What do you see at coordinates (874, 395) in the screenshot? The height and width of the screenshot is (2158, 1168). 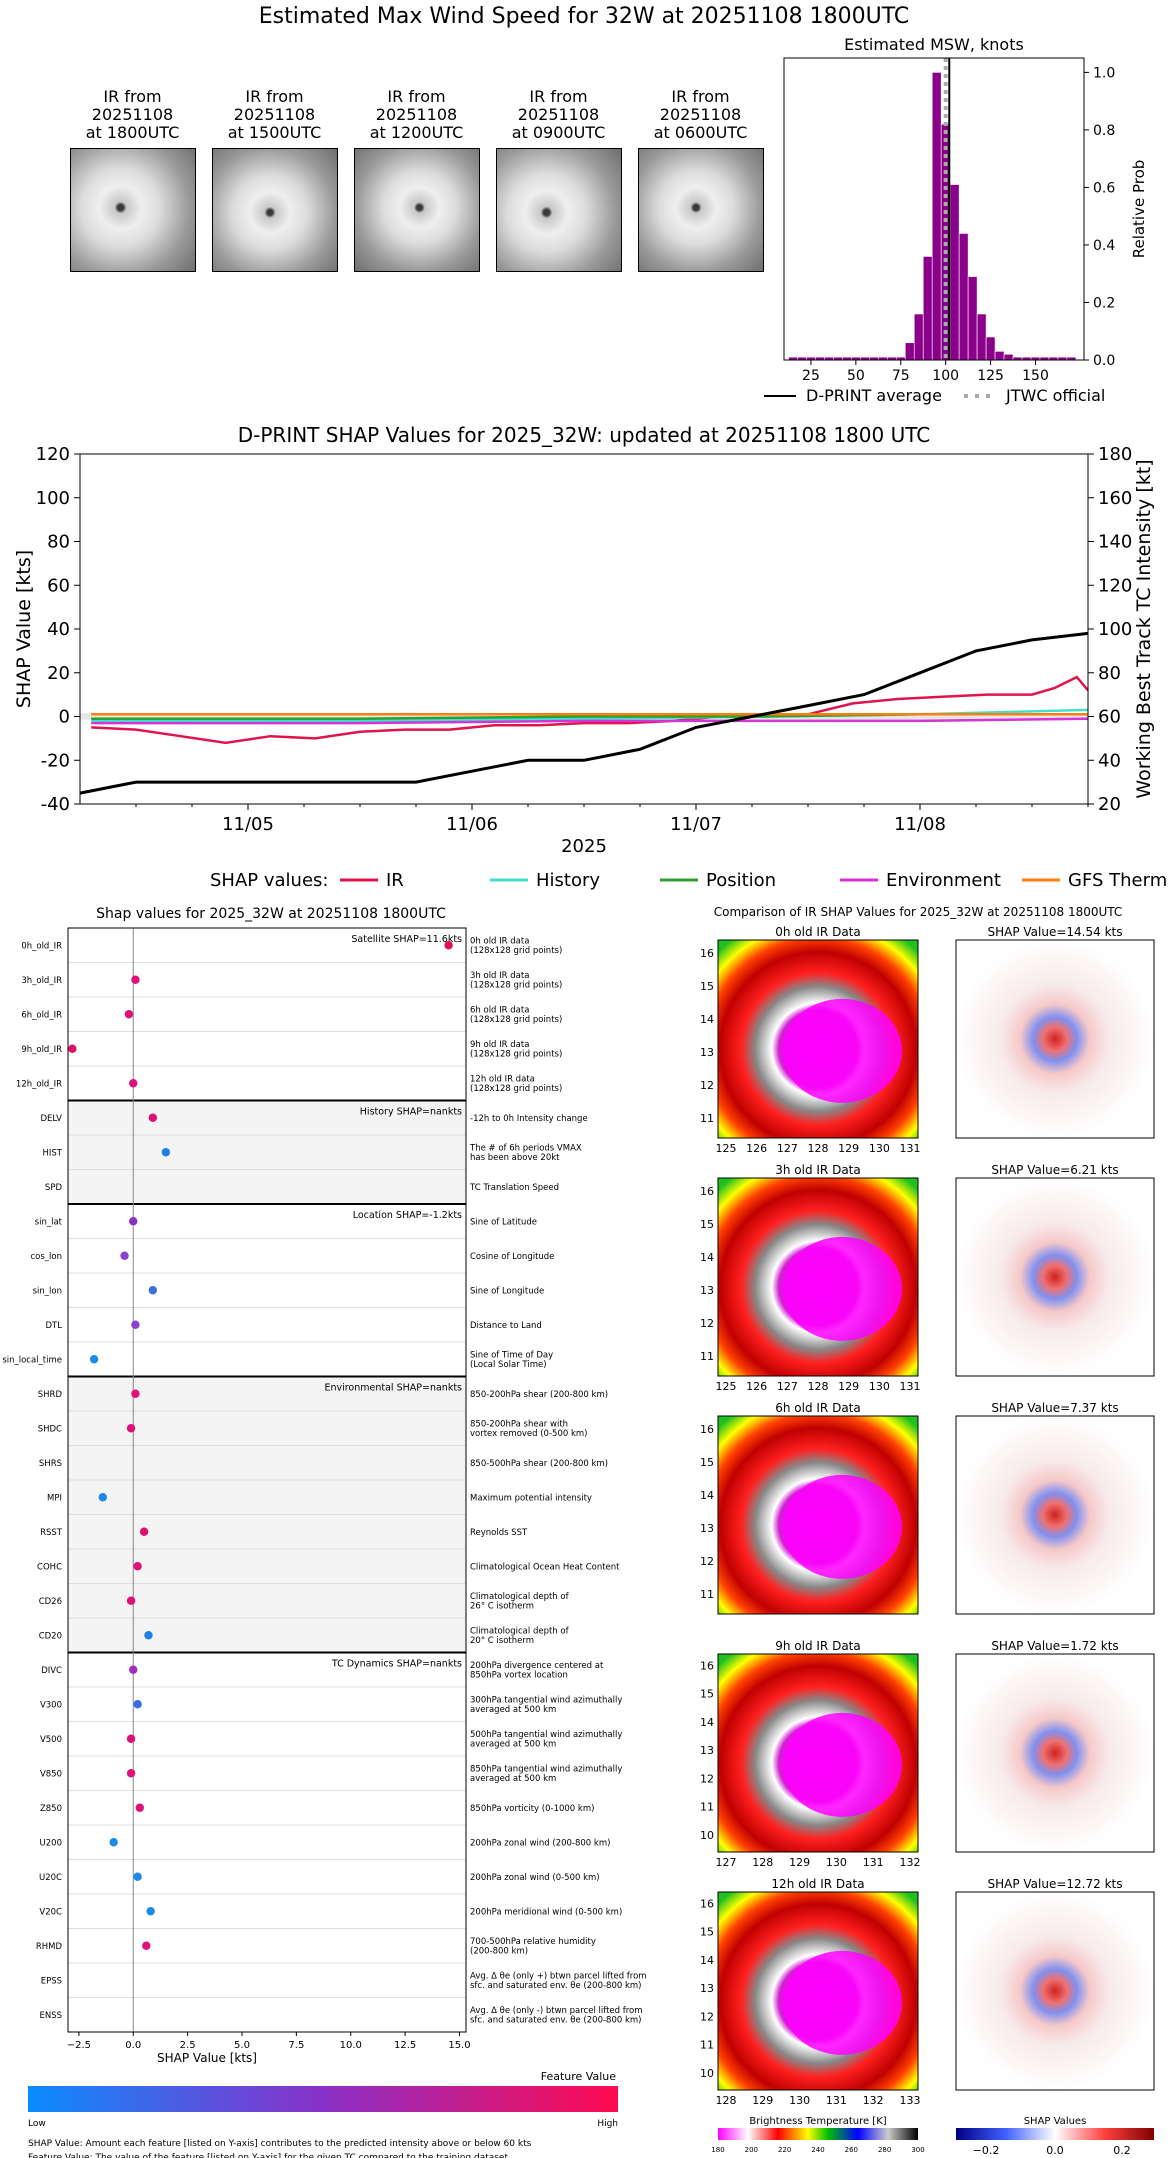 I see `legend-dprint-label: D-PRINT average` at bounding box center [874, 395].